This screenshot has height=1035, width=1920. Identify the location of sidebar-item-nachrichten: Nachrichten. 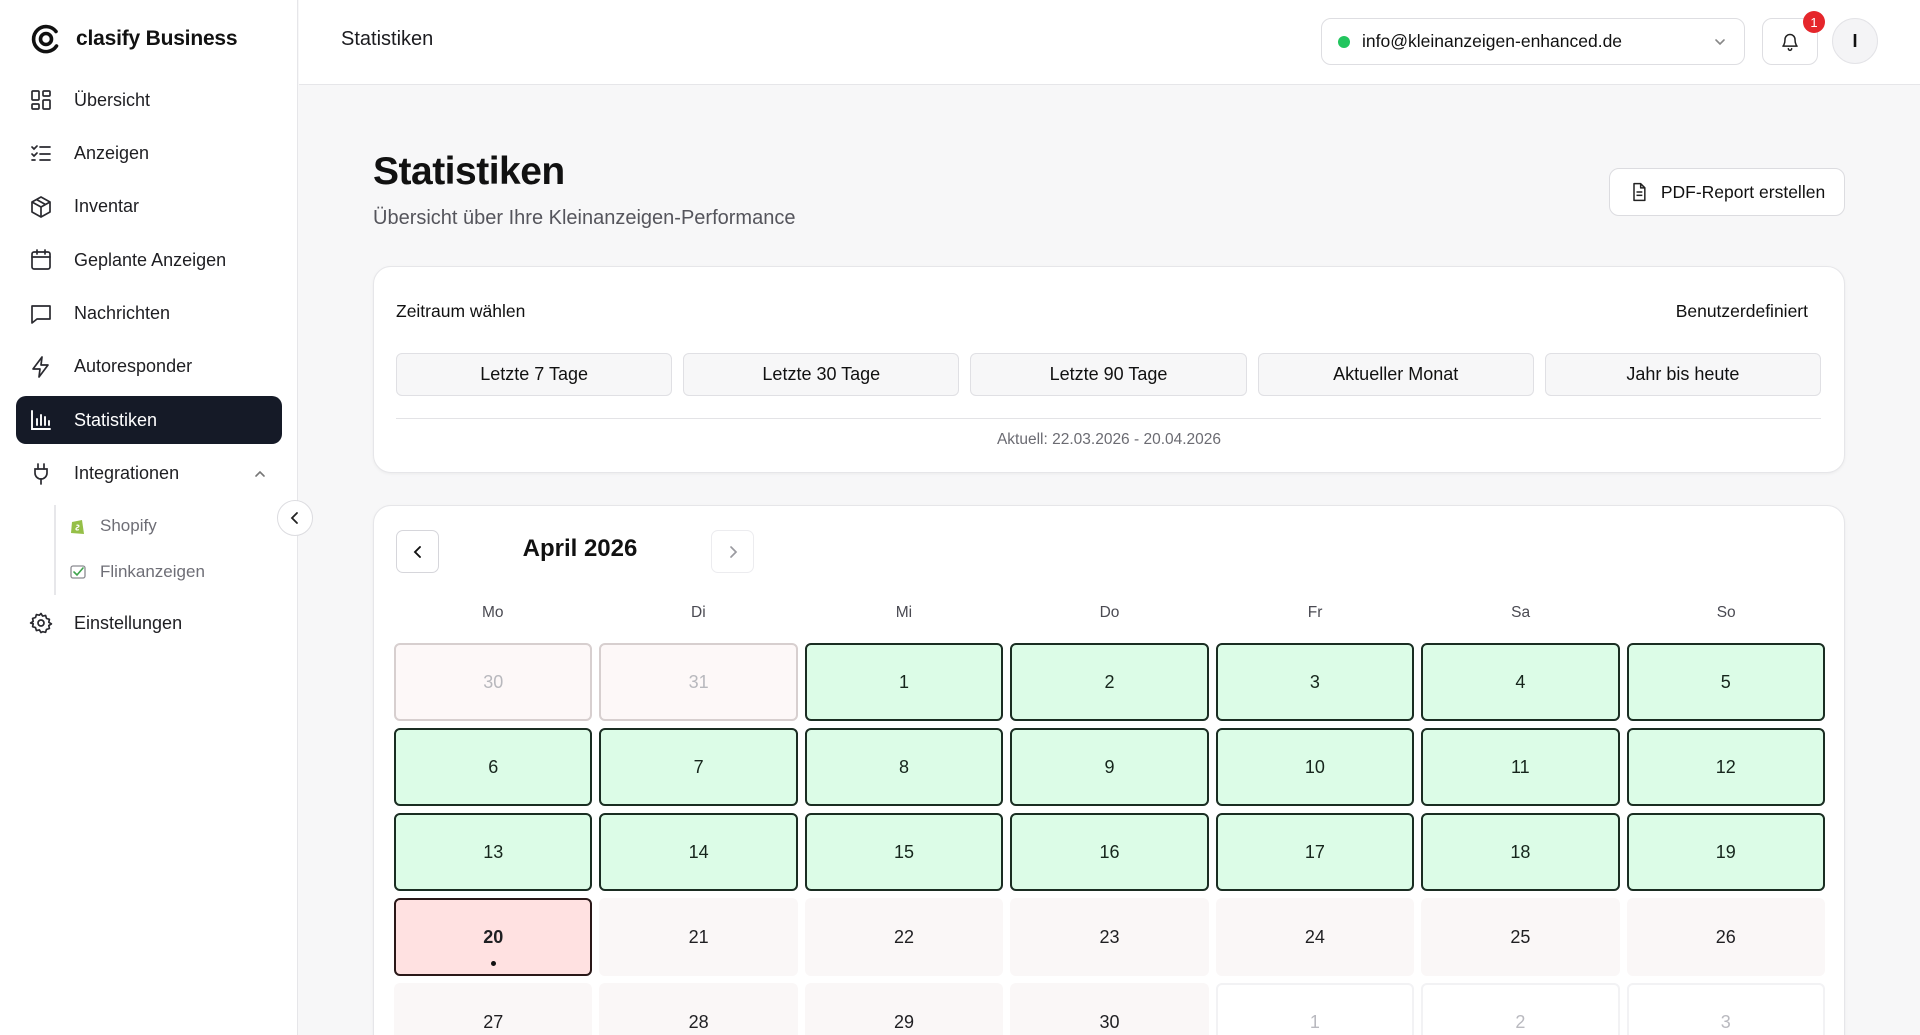
(149, 314).